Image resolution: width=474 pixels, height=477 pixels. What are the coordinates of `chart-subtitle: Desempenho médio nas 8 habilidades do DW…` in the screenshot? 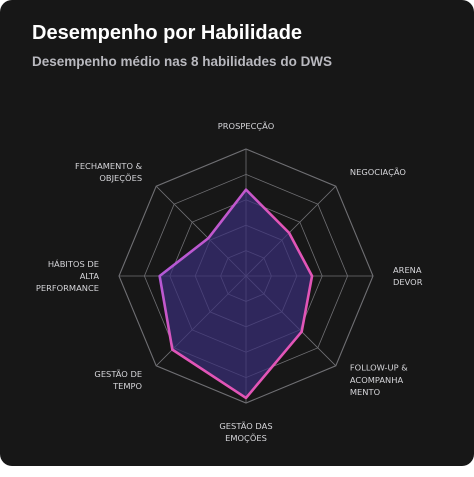 It's located at (182, 61).